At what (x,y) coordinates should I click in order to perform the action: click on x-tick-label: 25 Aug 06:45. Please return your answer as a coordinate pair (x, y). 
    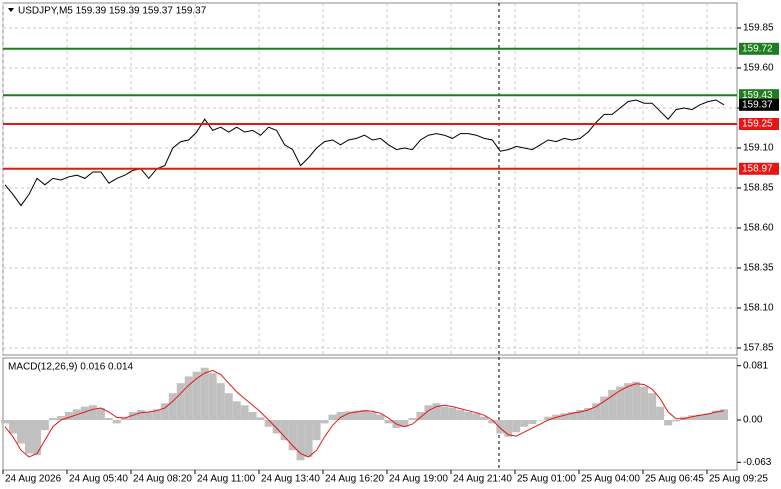
    Looking at the image, I should click on (674, 479).